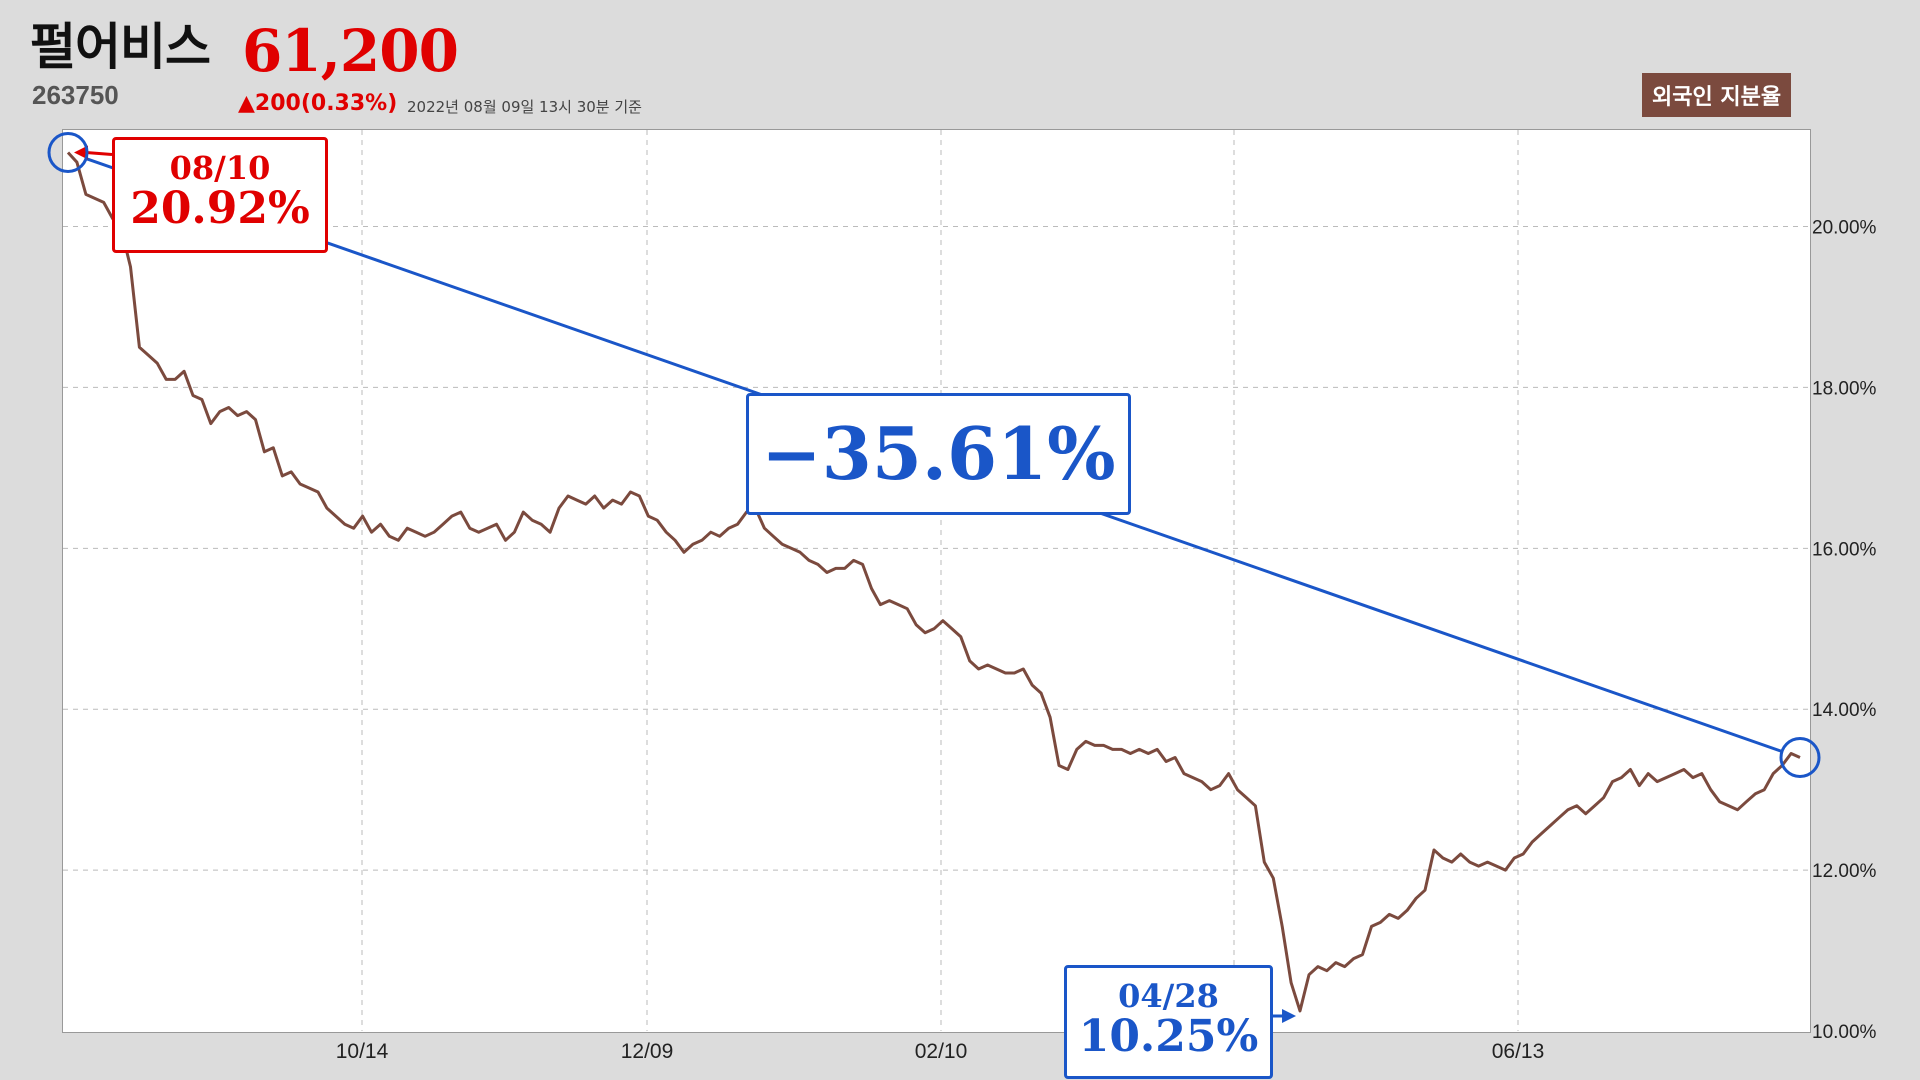  What do you see at coordinates (318, 103) in the screenshot?
I see `price-change: ▲200(0.33%)` at bounding box center [318, 103].